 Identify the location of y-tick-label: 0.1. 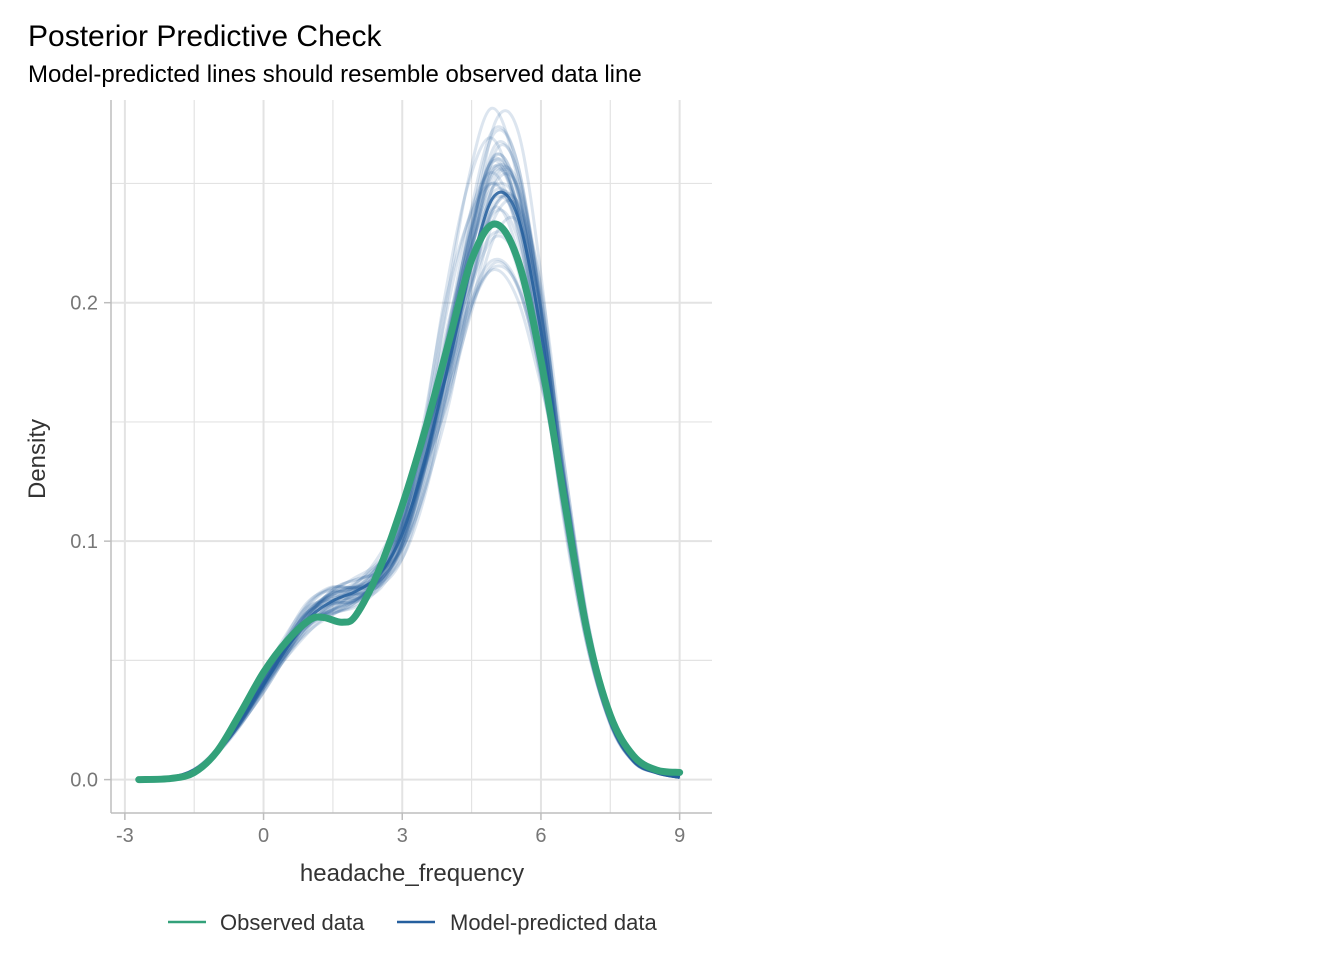
(84, 542).